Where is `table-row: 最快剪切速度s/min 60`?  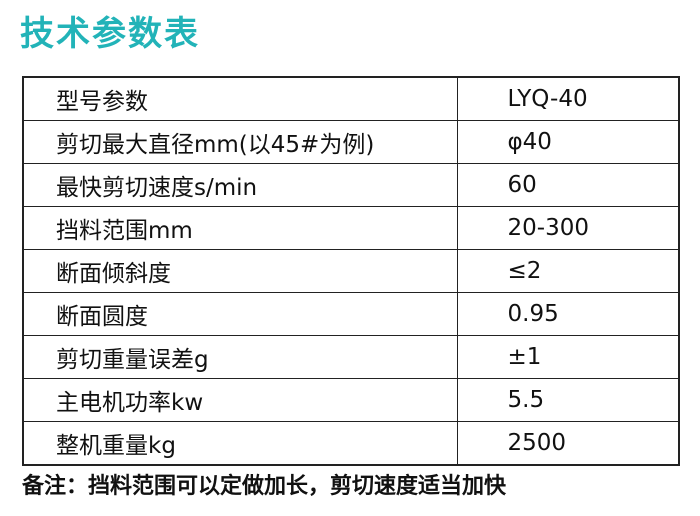 table-row: 最快剪切速度s/min 60 is located at coordinates (351, 185).